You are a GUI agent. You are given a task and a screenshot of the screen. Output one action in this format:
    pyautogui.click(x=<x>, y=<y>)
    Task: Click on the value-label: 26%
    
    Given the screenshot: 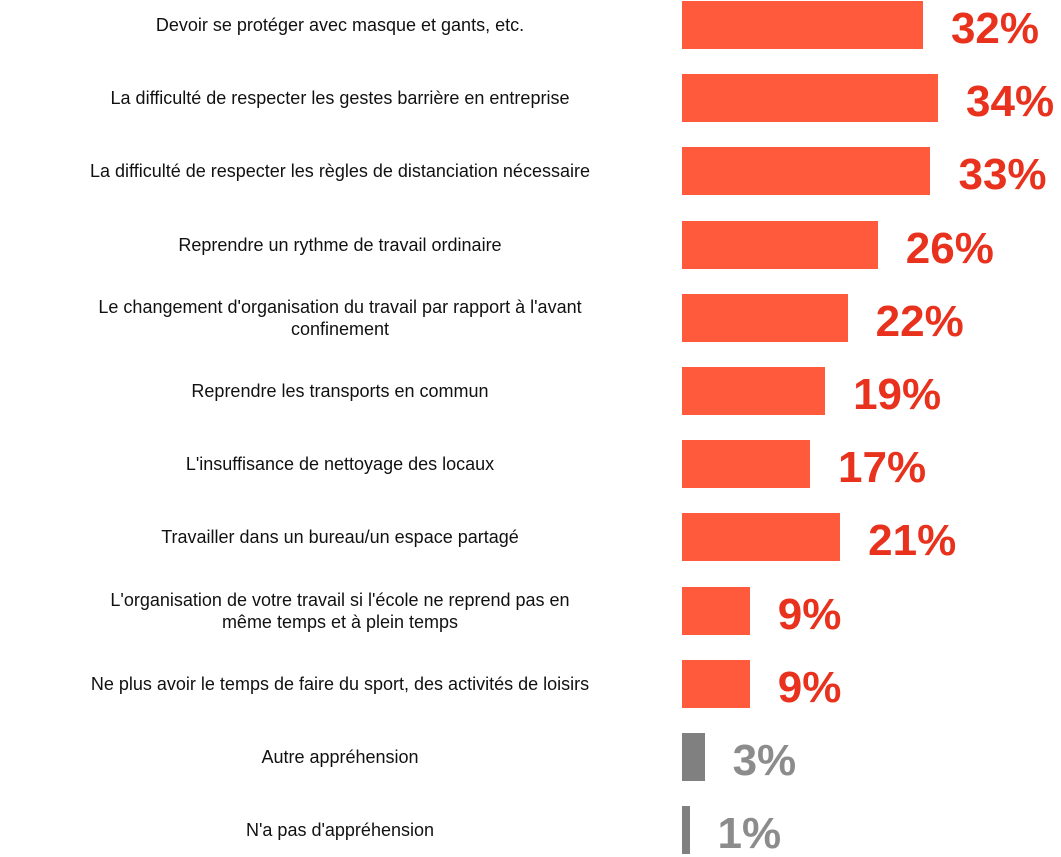 What is the action you would take?
    pyautogui.click(x=949, y=248)
    